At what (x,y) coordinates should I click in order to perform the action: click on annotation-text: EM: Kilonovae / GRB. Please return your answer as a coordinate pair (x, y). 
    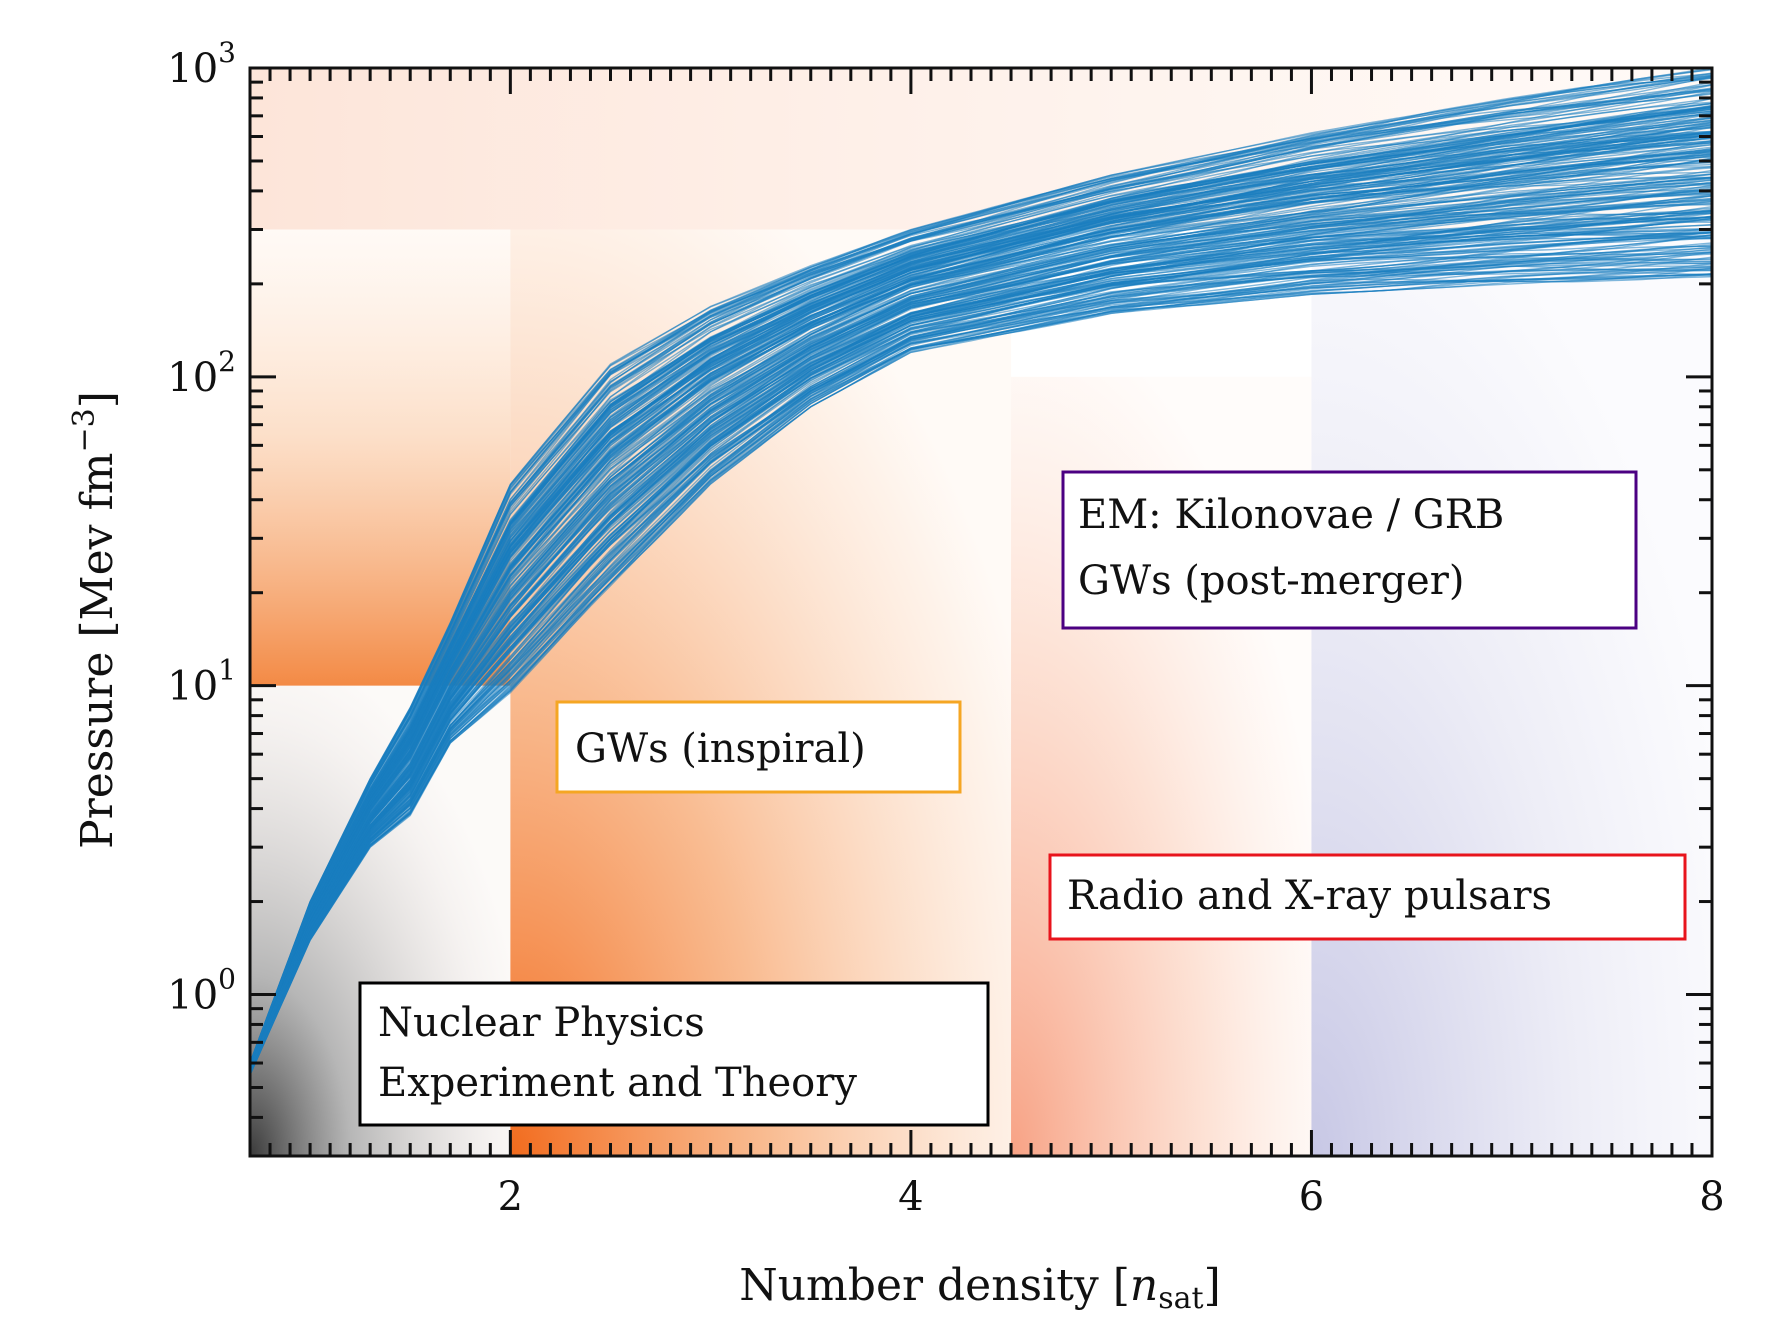
    Looking at the image, I should click on (1291, 515).